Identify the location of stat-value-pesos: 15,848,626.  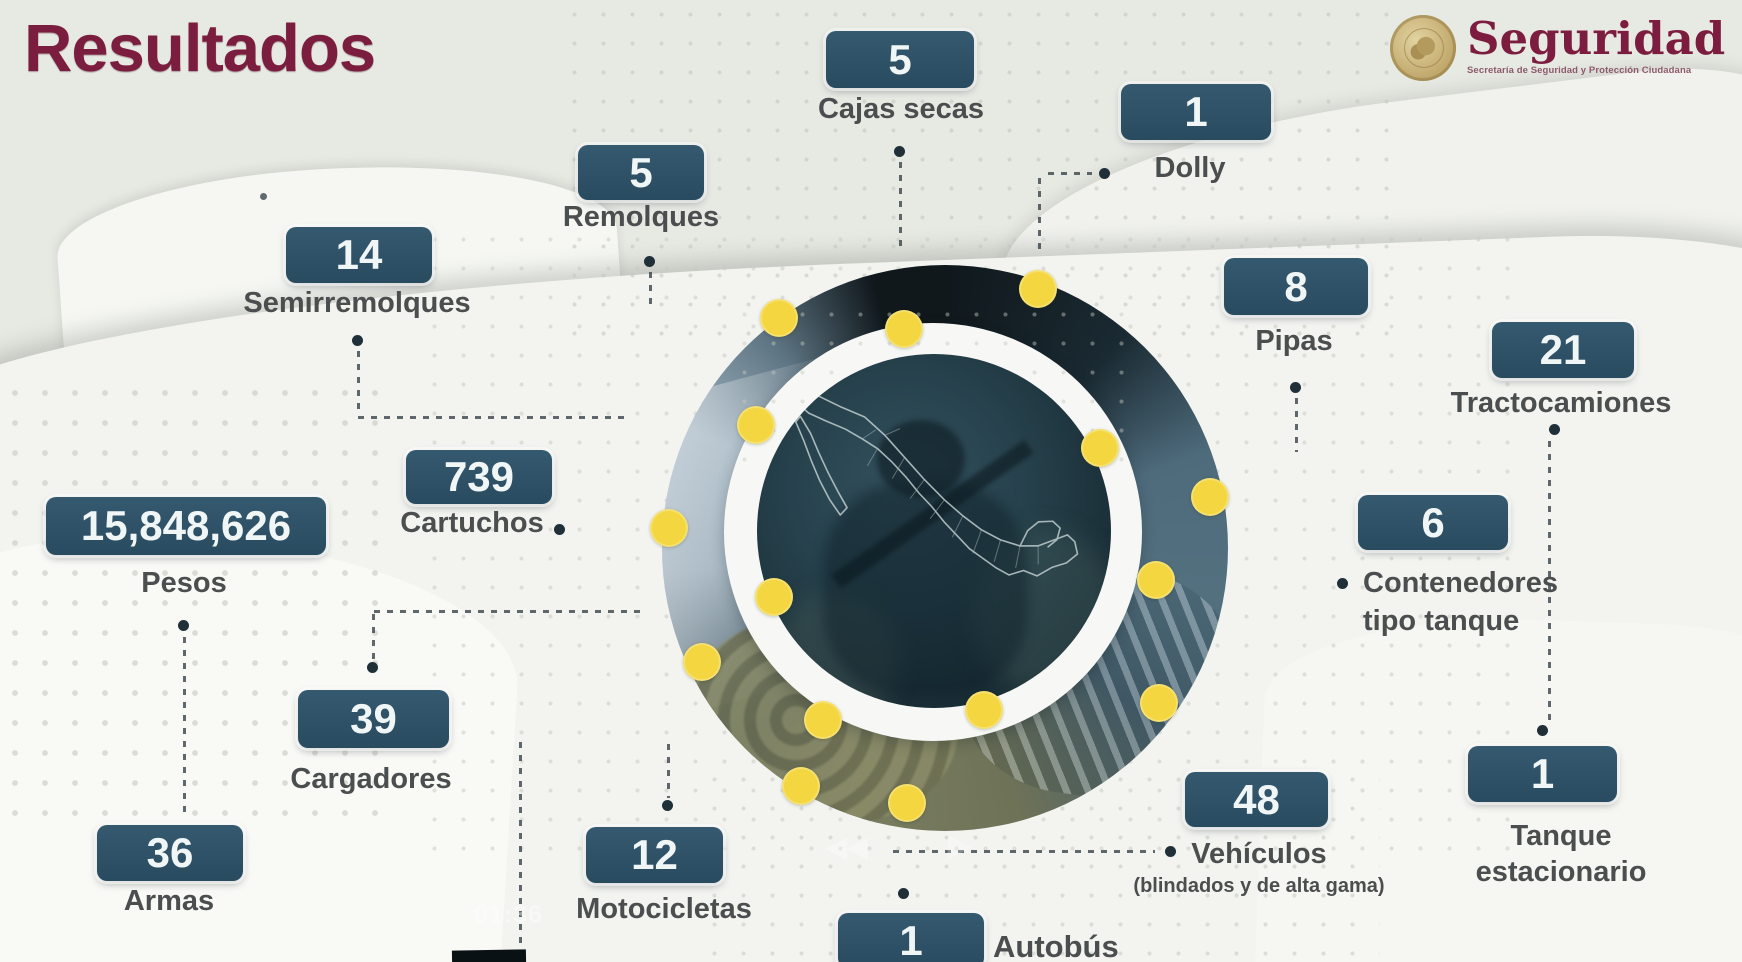
(186, 525).